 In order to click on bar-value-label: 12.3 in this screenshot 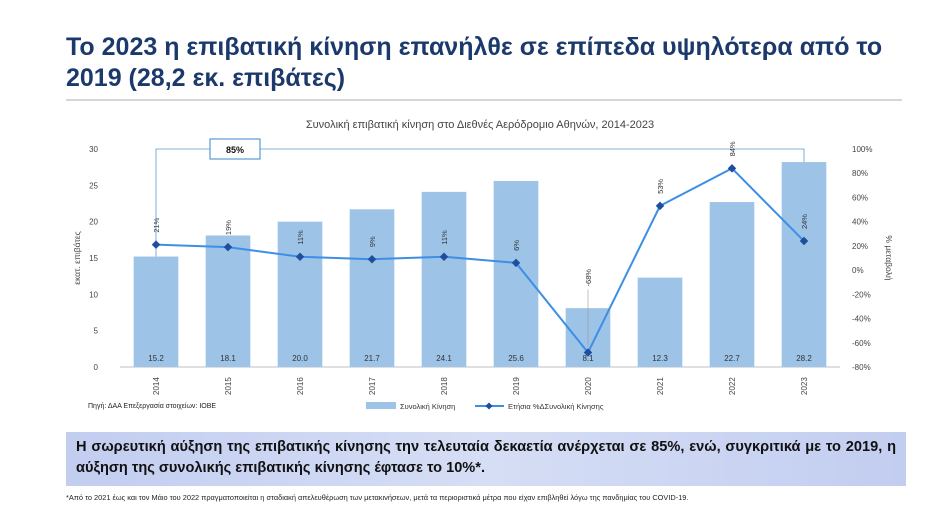, I will do `click(660, 358)`.